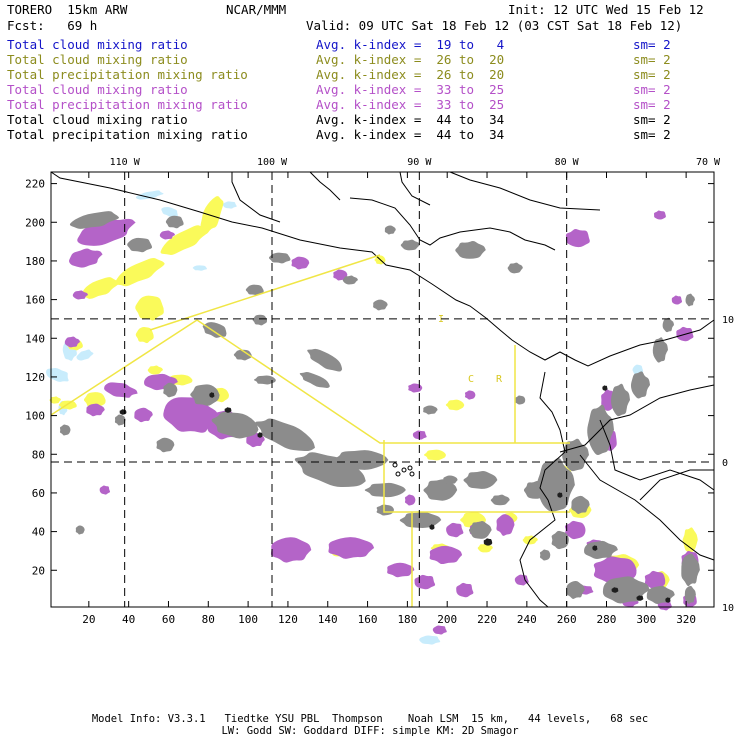 This screenshot has width=740, height=740. What do you see at coordinates (410, 59) in the screenshot?
I see `legend-stat: Avg. k-index = 26 to 20` at bounding box center [410, 59].